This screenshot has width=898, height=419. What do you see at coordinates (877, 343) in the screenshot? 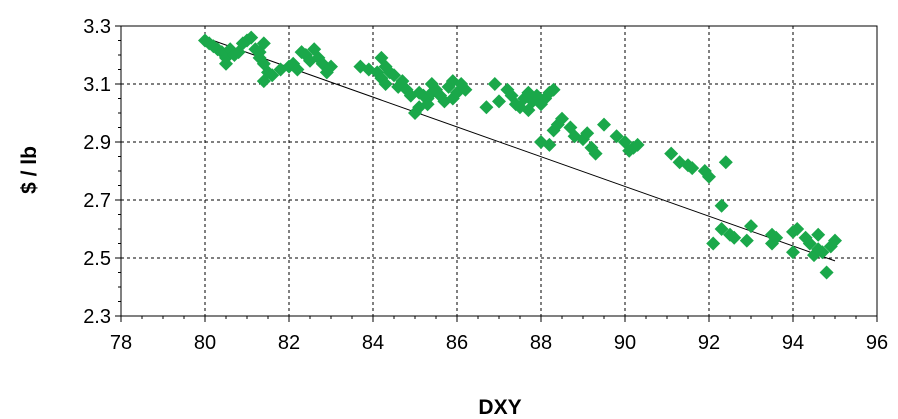
I see `x-tick-label: 96` at bounding box center [877, 343].